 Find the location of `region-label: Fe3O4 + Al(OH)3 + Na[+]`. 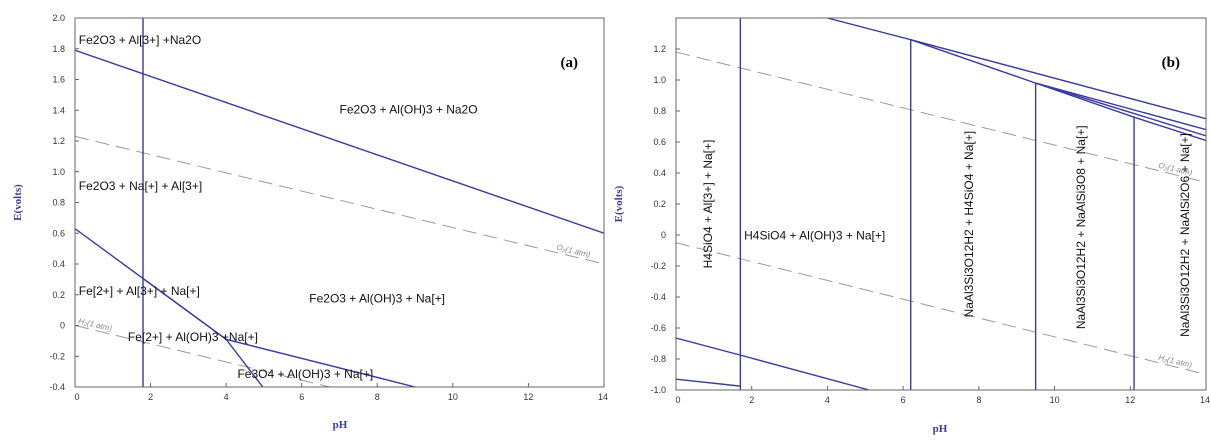

region-label: Fe3O4 + Al(OH)3 + Na[+] is located at coordinates (305, 374).